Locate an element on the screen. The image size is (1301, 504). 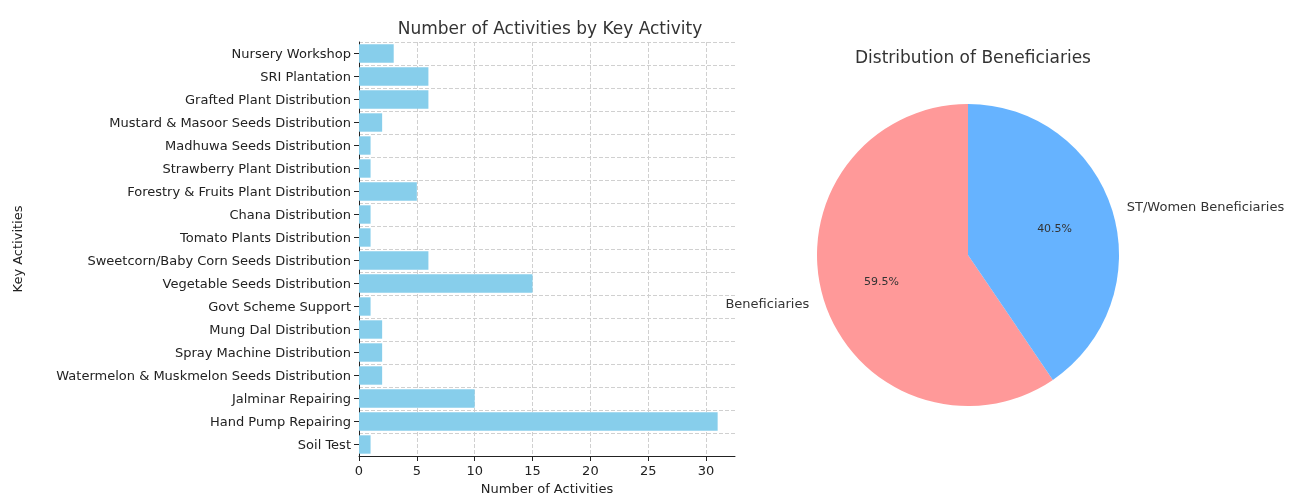
y-tick-label: Soil Test is located at coordinates (324, 444).